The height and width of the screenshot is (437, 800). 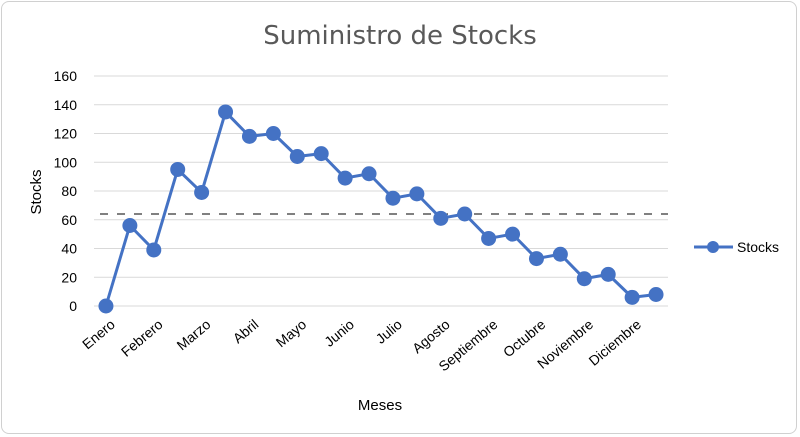 I want to click on x-tick-label: Mayo, so click(x=291, y=333).